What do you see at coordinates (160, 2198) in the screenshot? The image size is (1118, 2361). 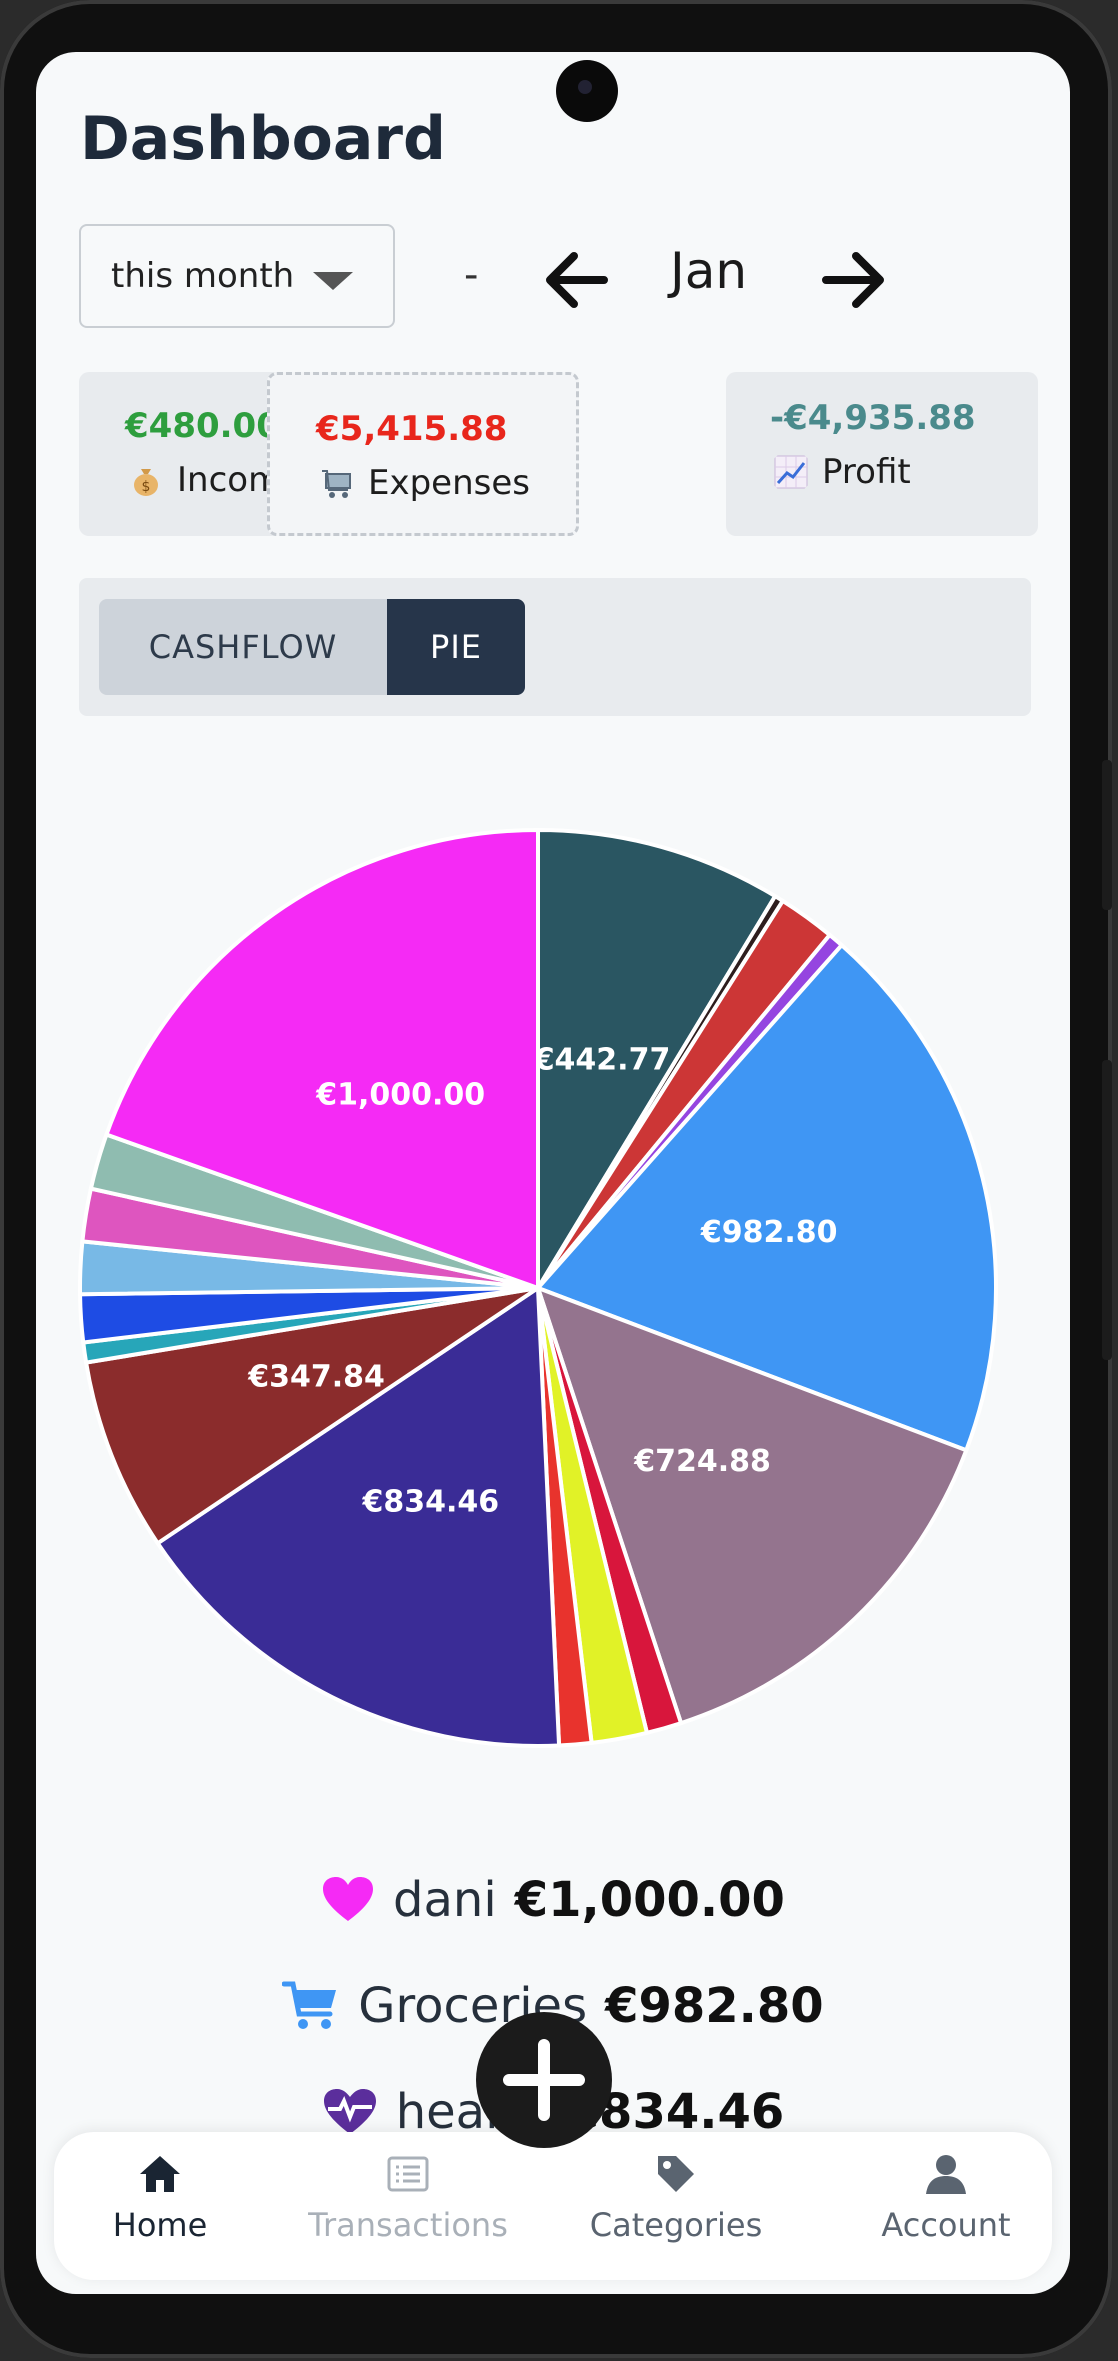 I see `nav-home: Home` at bounding box center [160, 2198].